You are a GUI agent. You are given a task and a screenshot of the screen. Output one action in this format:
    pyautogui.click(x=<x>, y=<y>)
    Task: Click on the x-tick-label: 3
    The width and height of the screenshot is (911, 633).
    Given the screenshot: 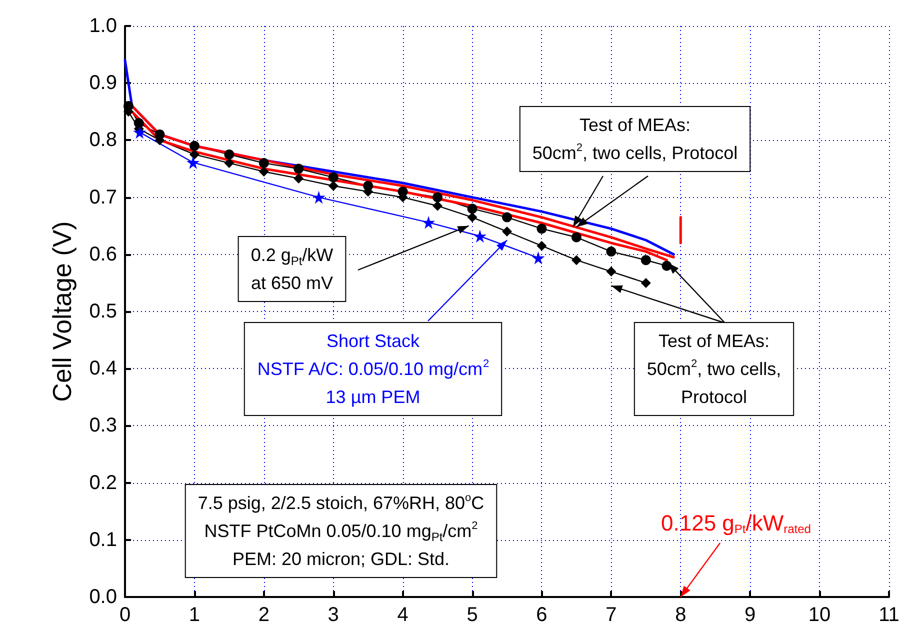 What is the action you would take?
    pyautogui.click(x=333, y=615)
    